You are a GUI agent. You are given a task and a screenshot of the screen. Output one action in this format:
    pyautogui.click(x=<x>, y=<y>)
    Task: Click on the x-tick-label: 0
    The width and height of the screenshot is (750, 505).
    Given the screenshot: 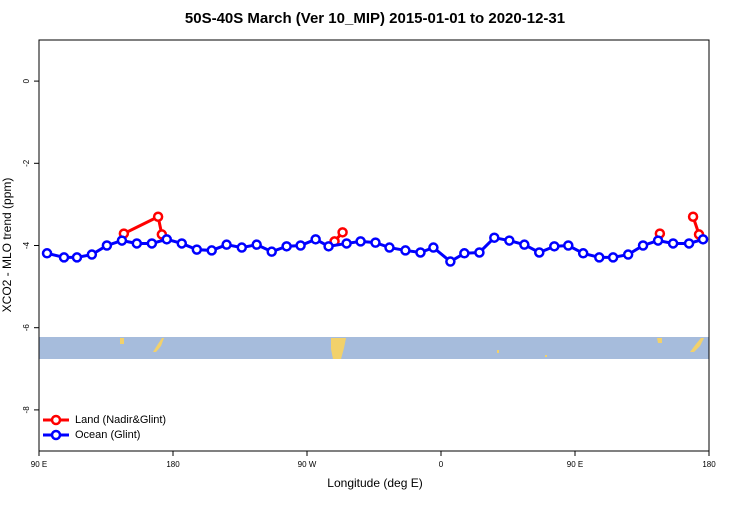 What is the action you would take?
    pyautogui.click(x=441, y=464)
    